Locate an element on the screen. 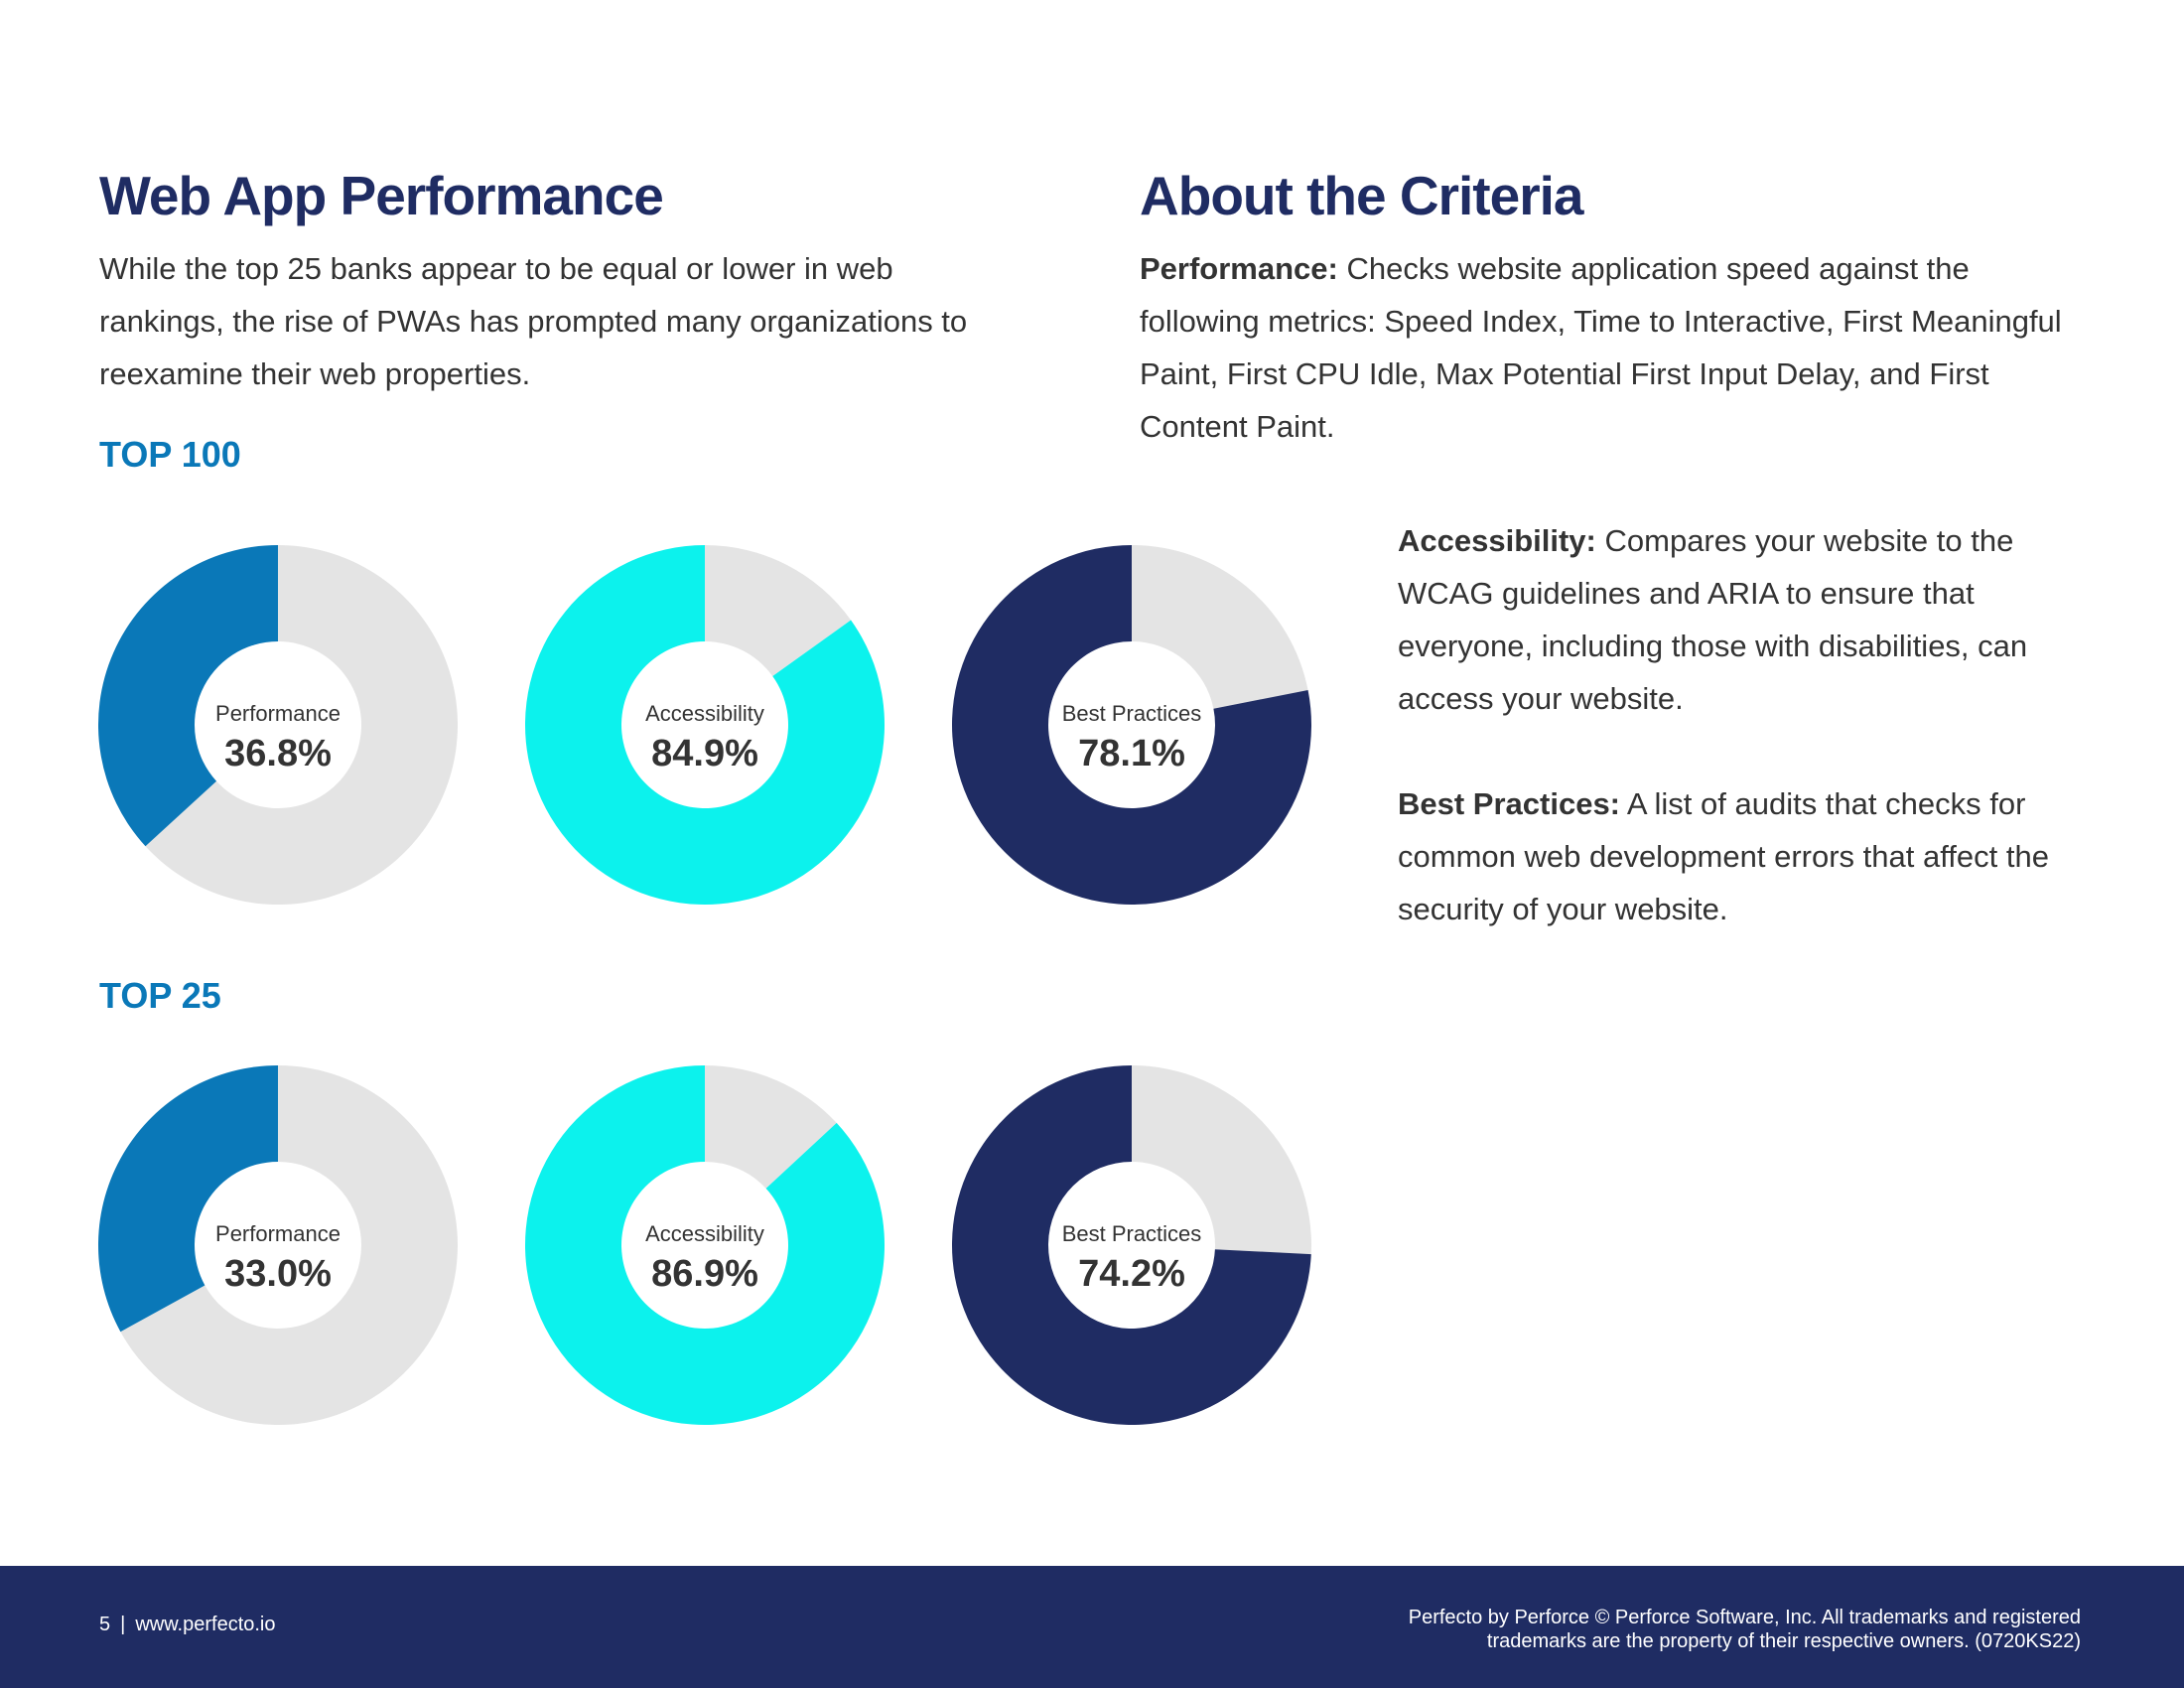  donut-top25-best-practices: Best Practices 74.2% is located at coordinates (1131, 1245).